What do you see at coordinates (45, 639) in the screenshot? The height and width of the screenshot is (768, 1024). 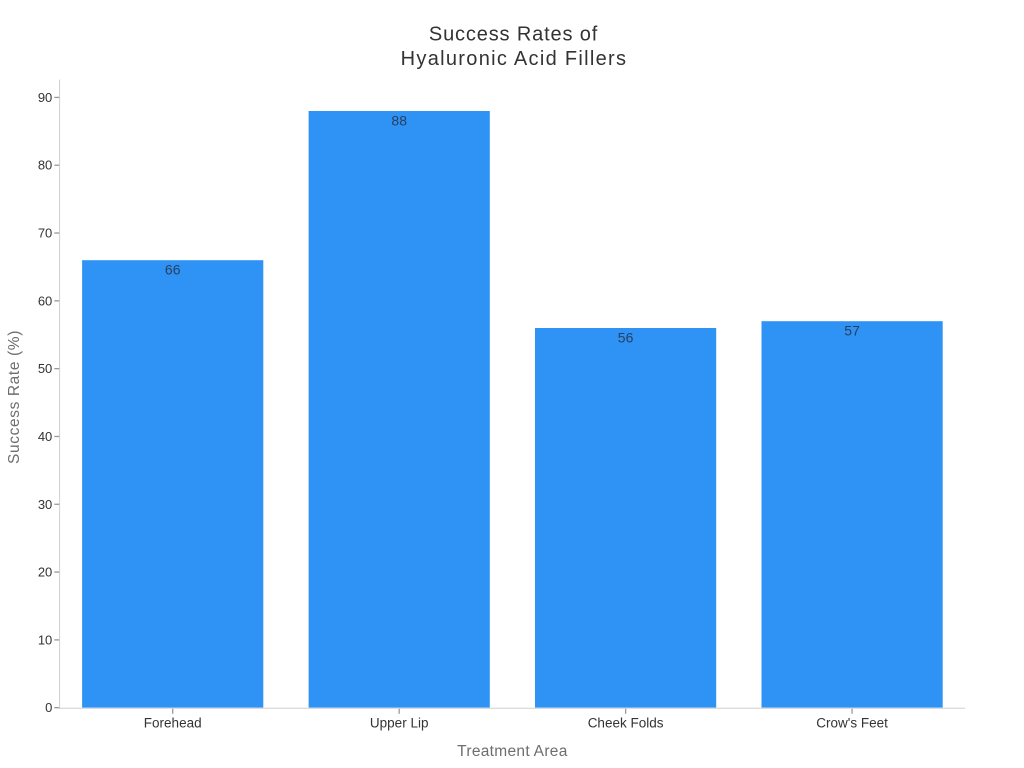 I see `svg-text: 10` at bounding box center [45, 639].